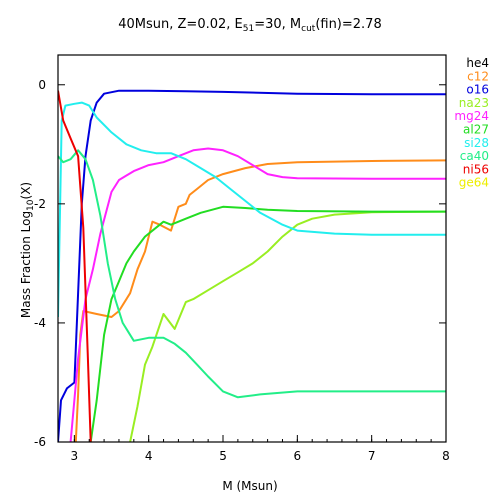 The width and height of the screenshot is (500, 500). I want to click on x-tick-label: 4, so click(149, 456).